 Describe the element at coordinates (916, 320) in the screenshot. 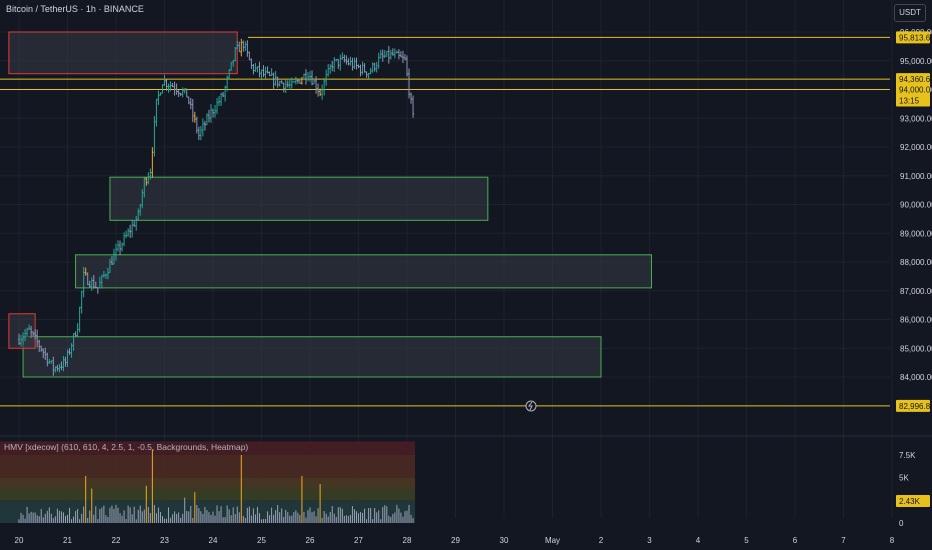

I see `price-tick-label: 86,000.00` at that location.